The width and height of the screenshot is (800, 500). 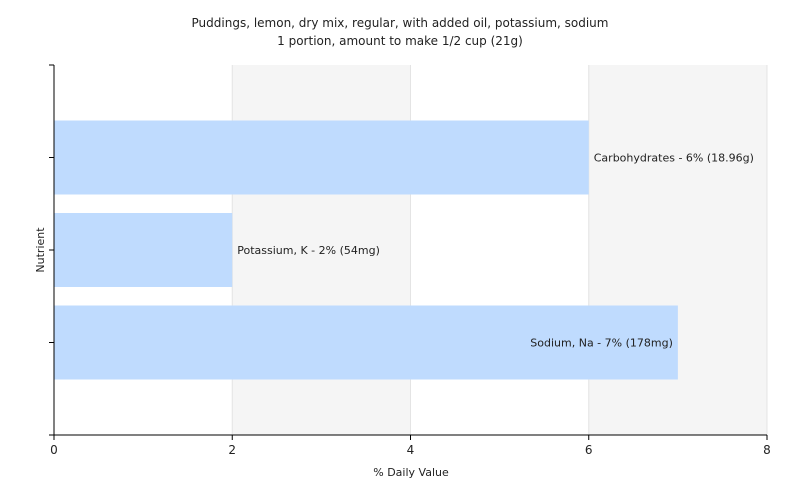 I want to click on x-axis-title: % Daily Value, so click(x=411, y=472).